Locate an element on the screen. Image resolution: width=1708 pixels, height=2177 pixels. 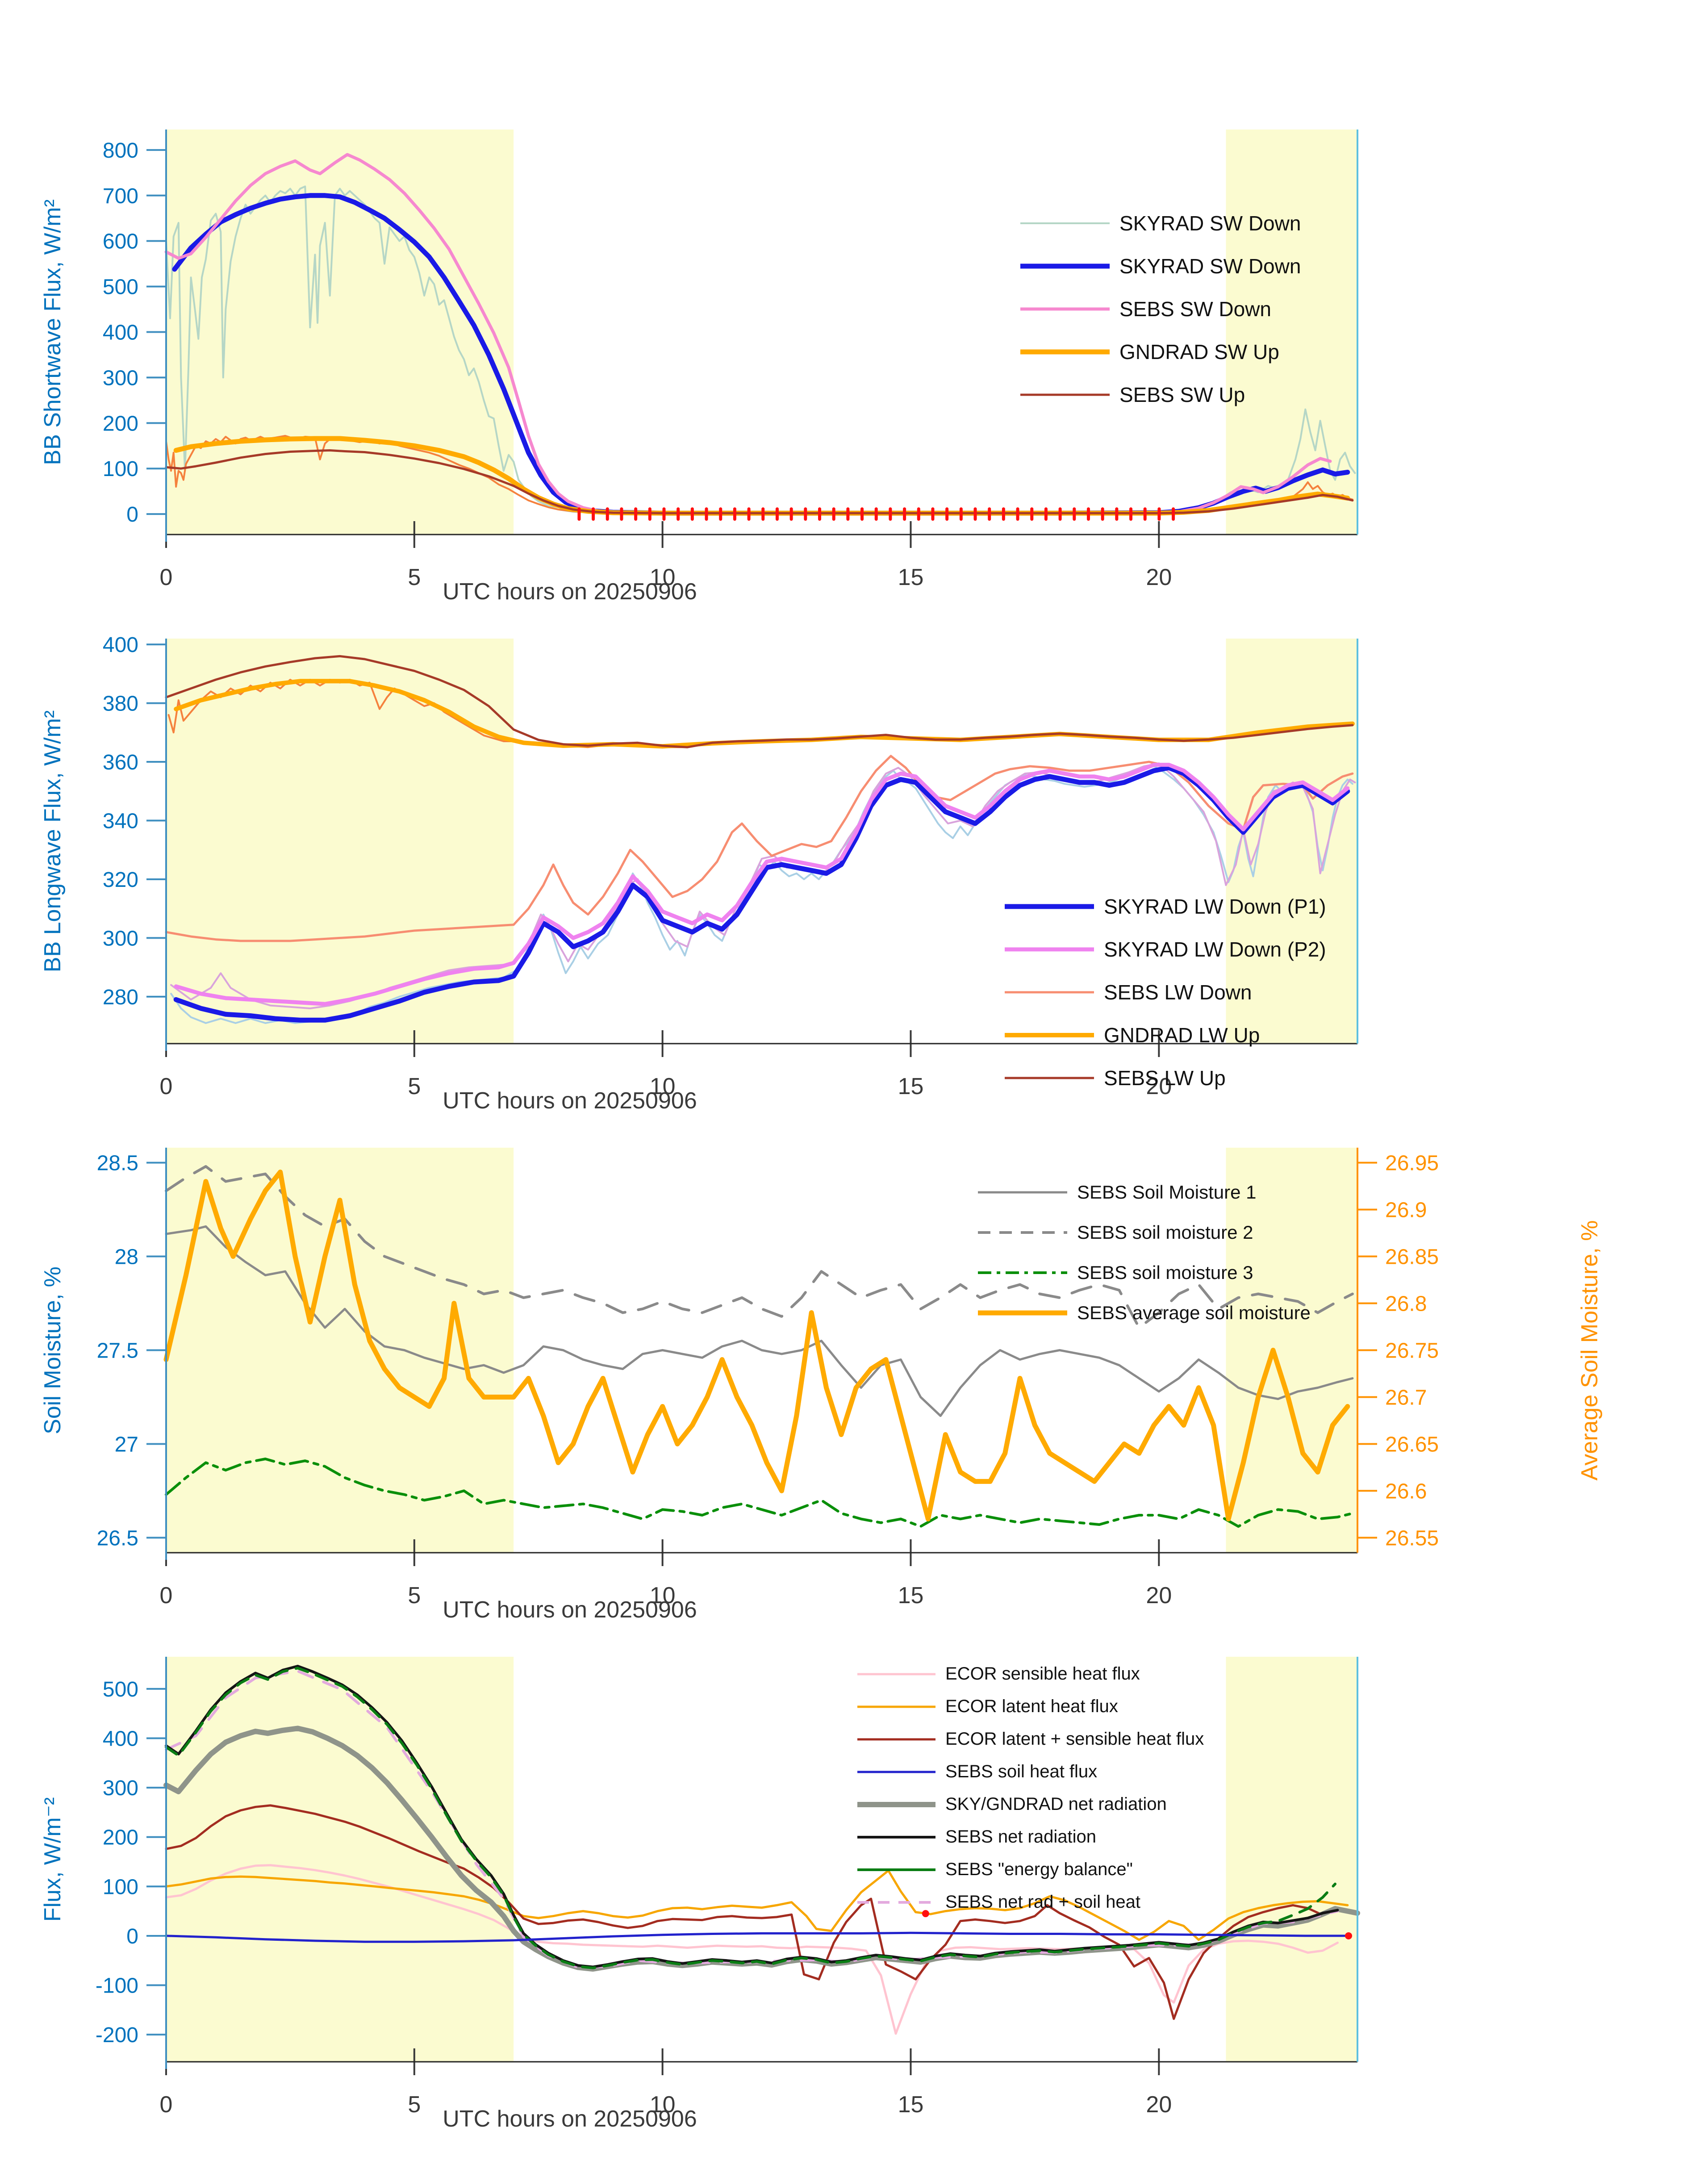
soil-moisture-x-axis-label: UTC hours on 20250906 is located at coordinates (570, 1610).